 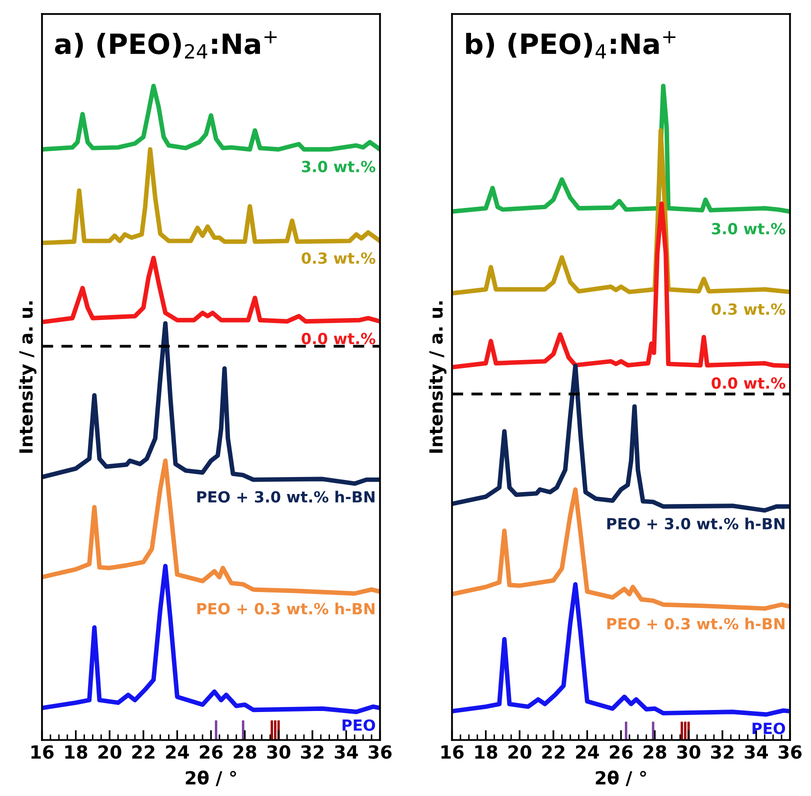 What do you see at coordinates (166, 44) in the screenshot?
I see `chart-title: a) (PEO)$_{24}$:Na$^{+}$` at bounding box center [166, 44].